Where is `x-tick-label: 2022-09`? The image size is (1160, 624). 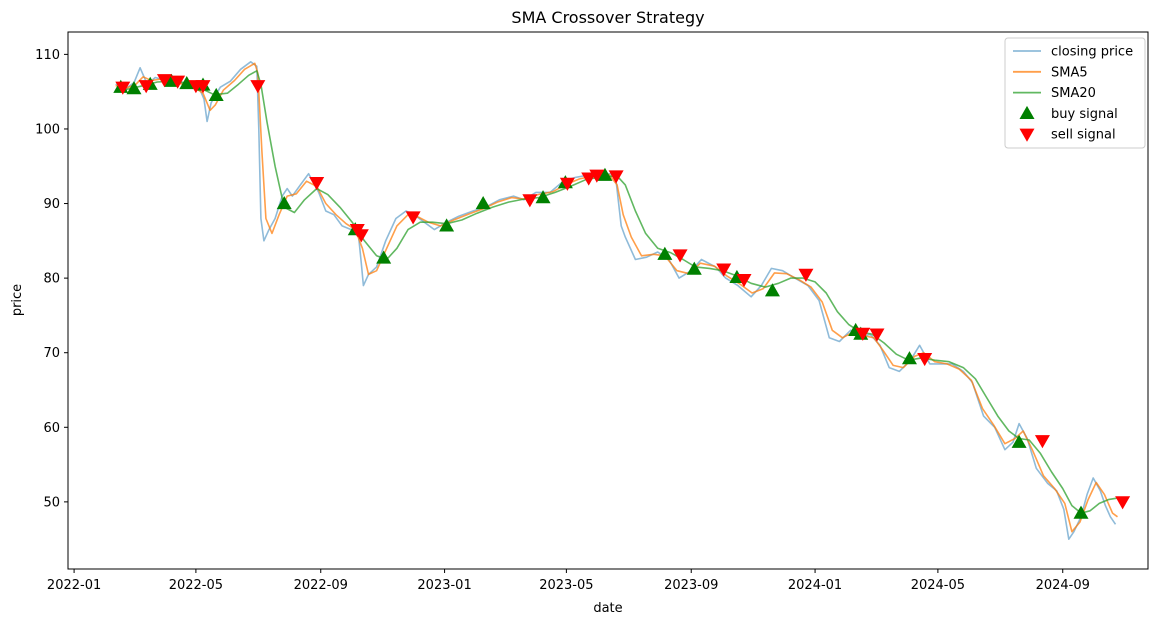 x-tick-label: 2022-09 is located at coordinates (321, 585).